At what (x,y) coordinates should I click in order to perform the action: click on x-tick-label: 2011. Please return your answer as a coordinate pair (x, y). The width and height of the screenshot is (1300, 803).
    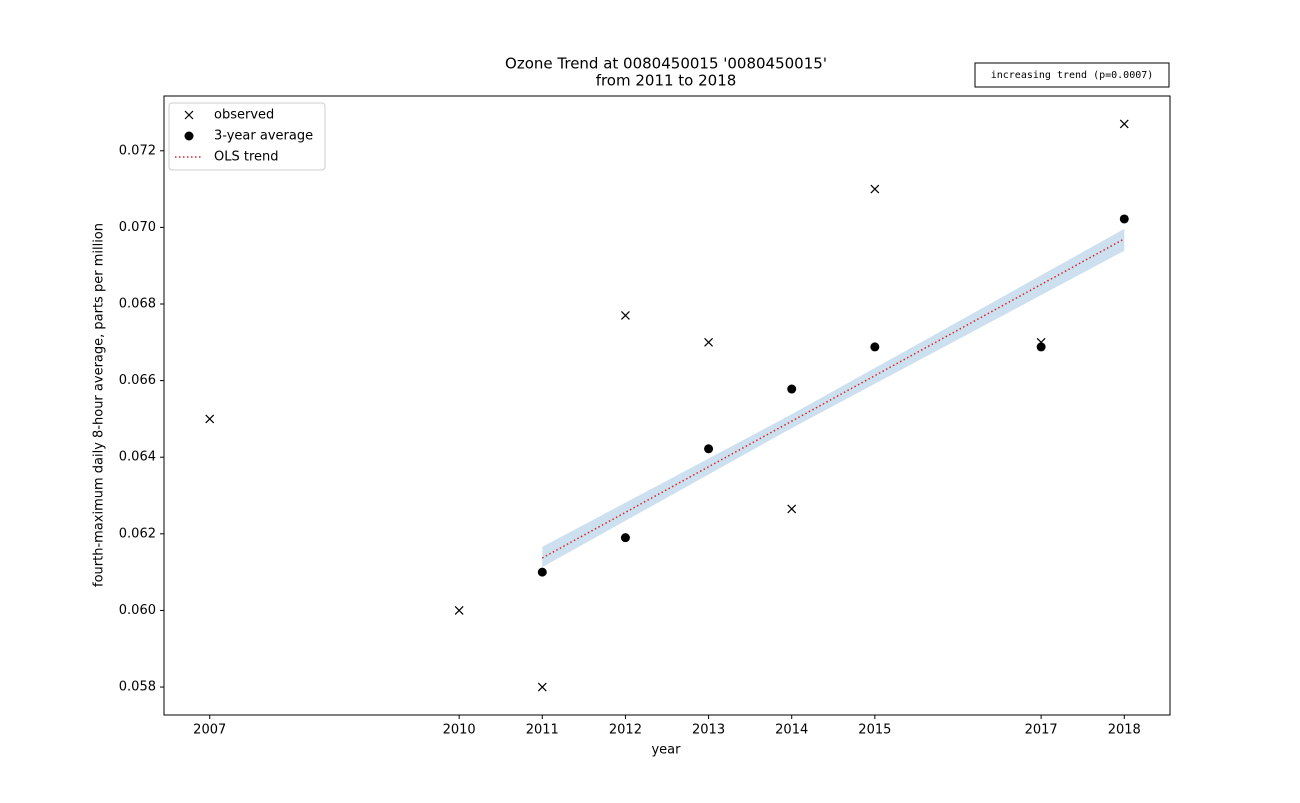
    Looking at the image, I should click on (542, 730).